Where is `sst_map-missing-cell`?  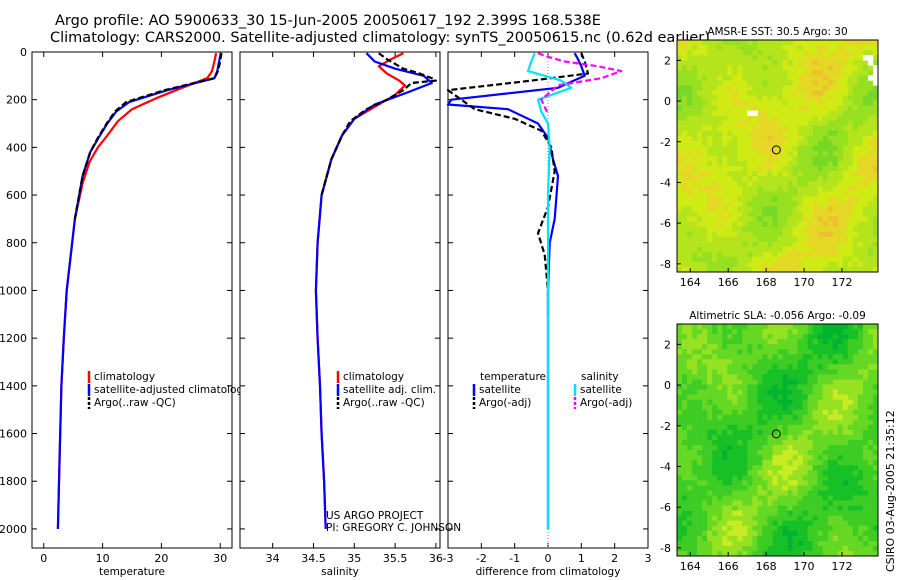 sst_map-missing-cell is located at coordinates (875, 83).